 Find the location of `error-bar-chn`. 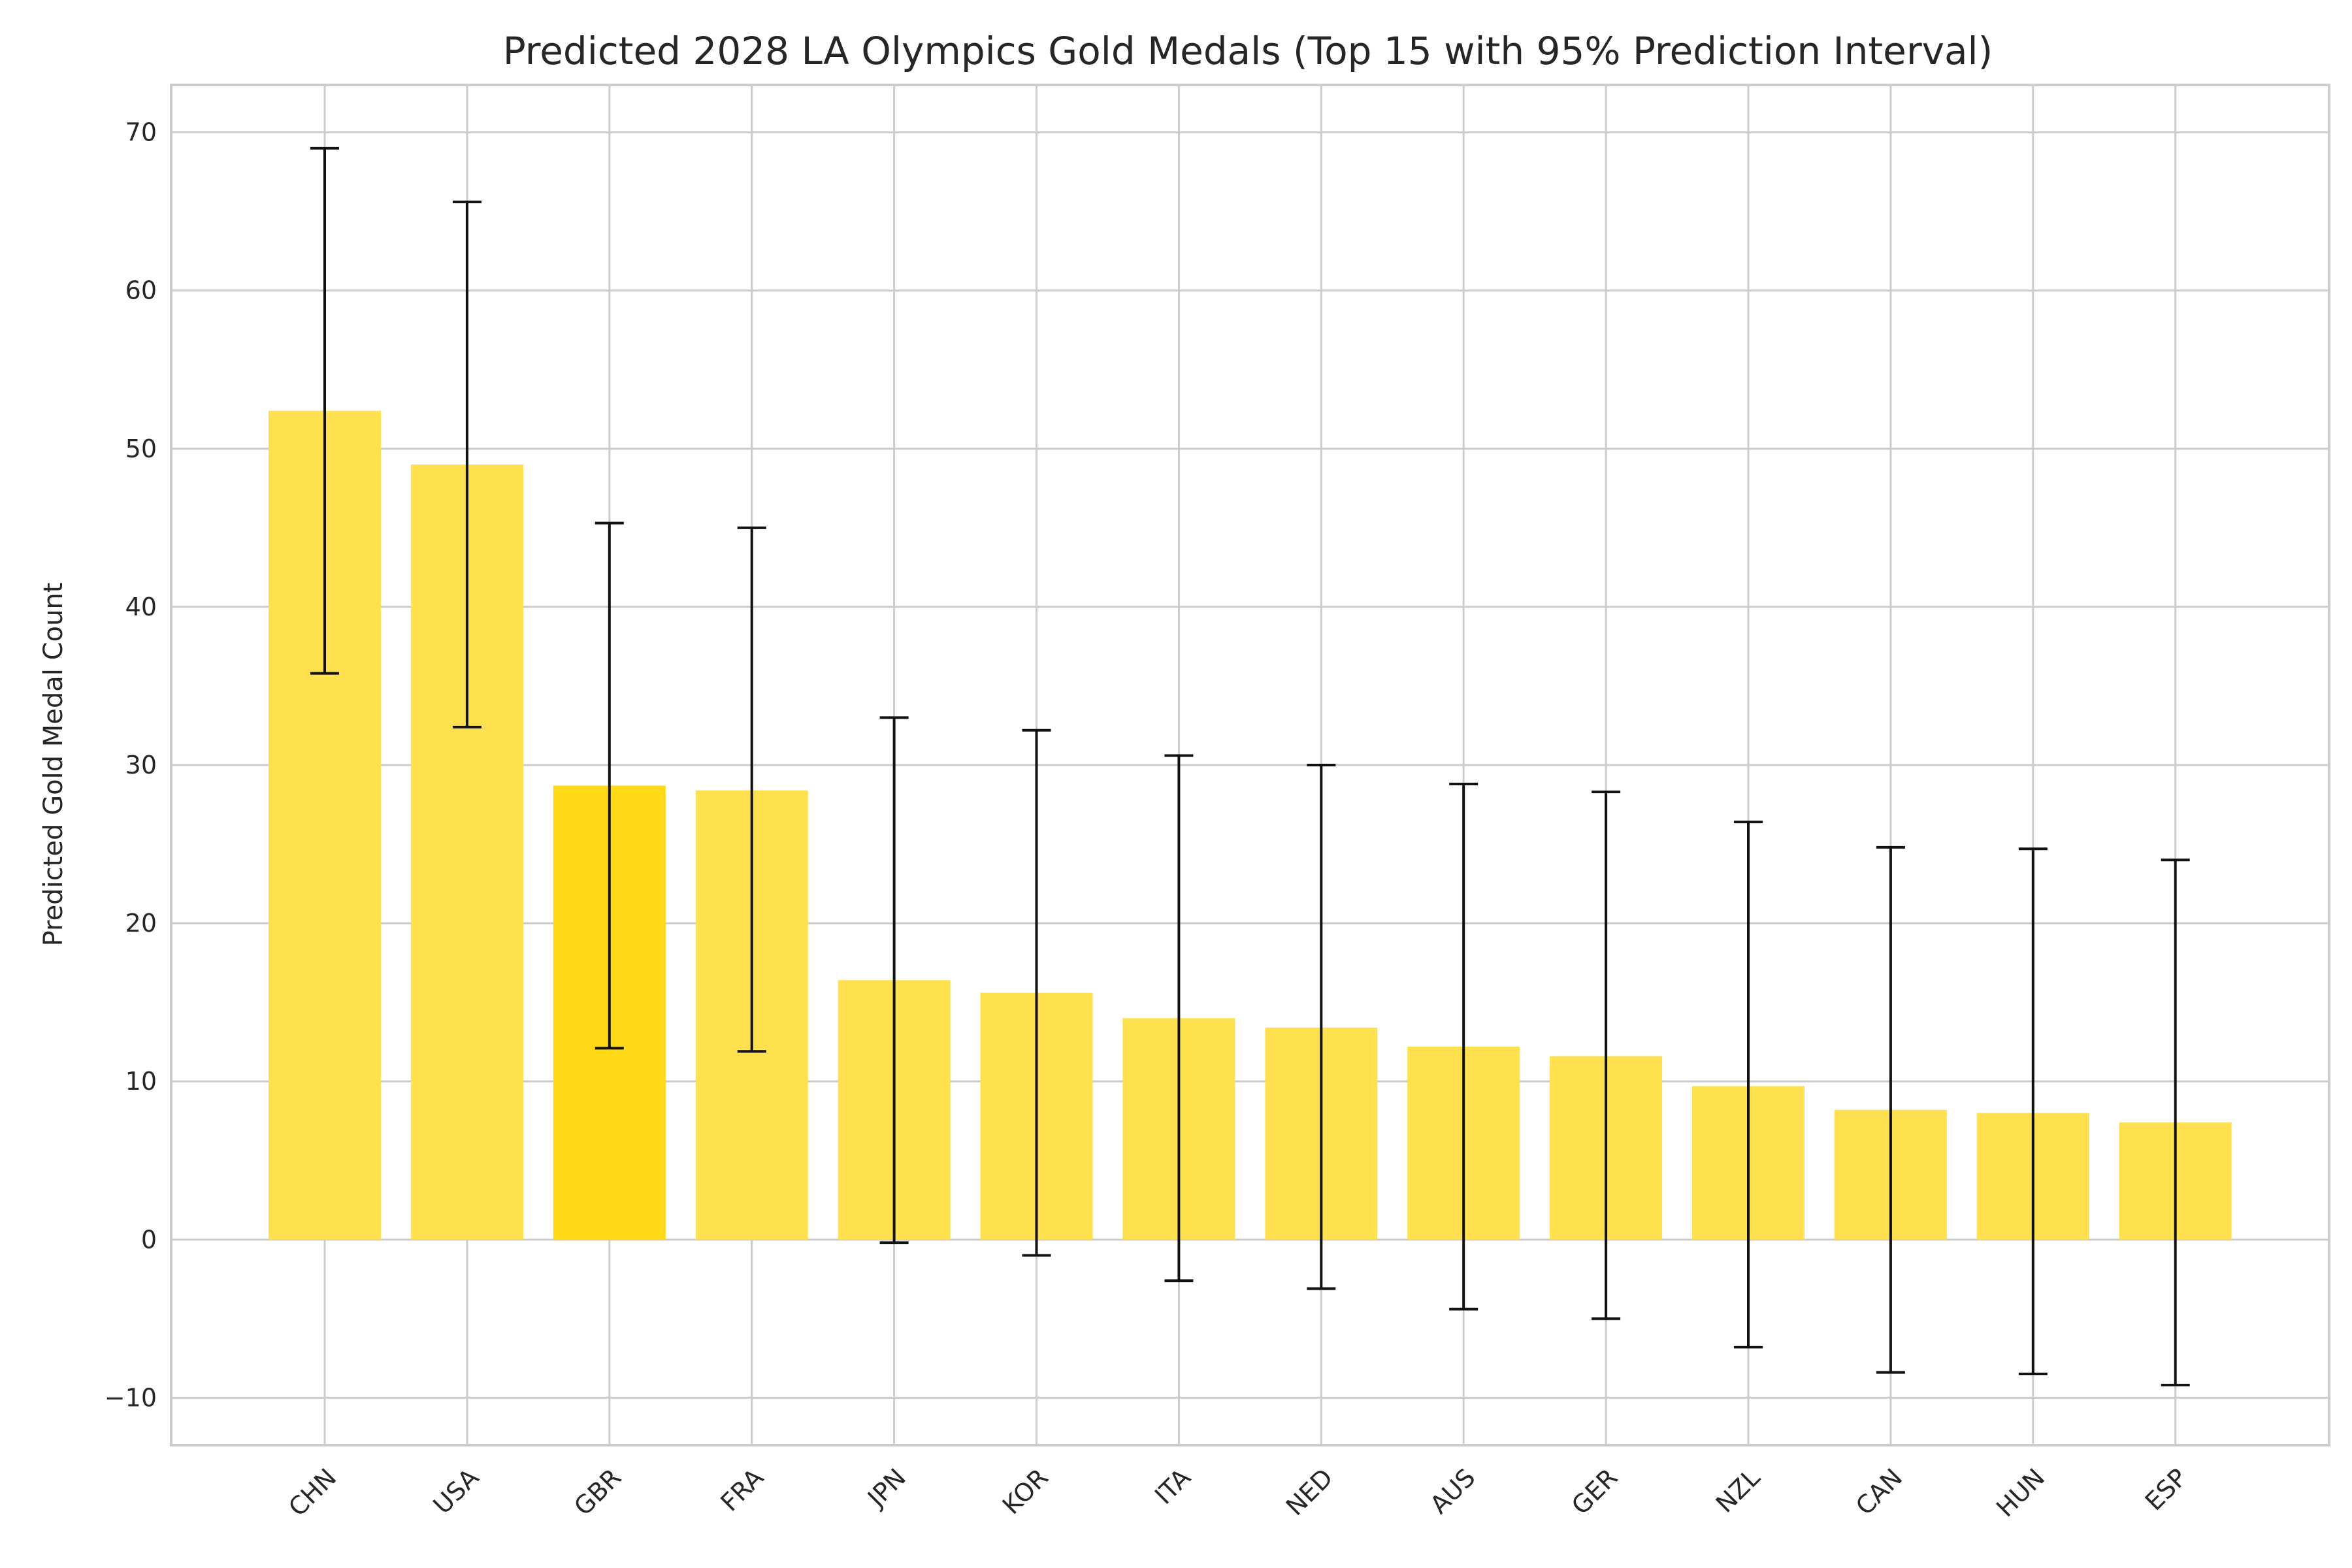

error-bar-chn is located at coordinates (324, 410).